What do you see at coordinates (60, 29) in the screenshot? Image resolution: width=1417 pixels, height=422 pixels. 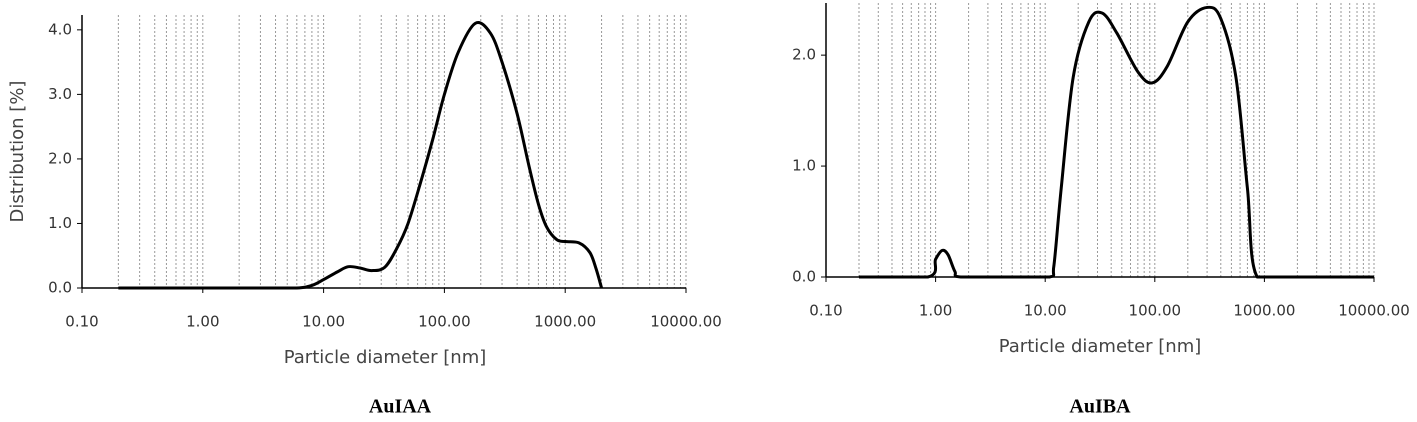 I see `y-tick-label: 4.0` at bounding box center [60, 29].